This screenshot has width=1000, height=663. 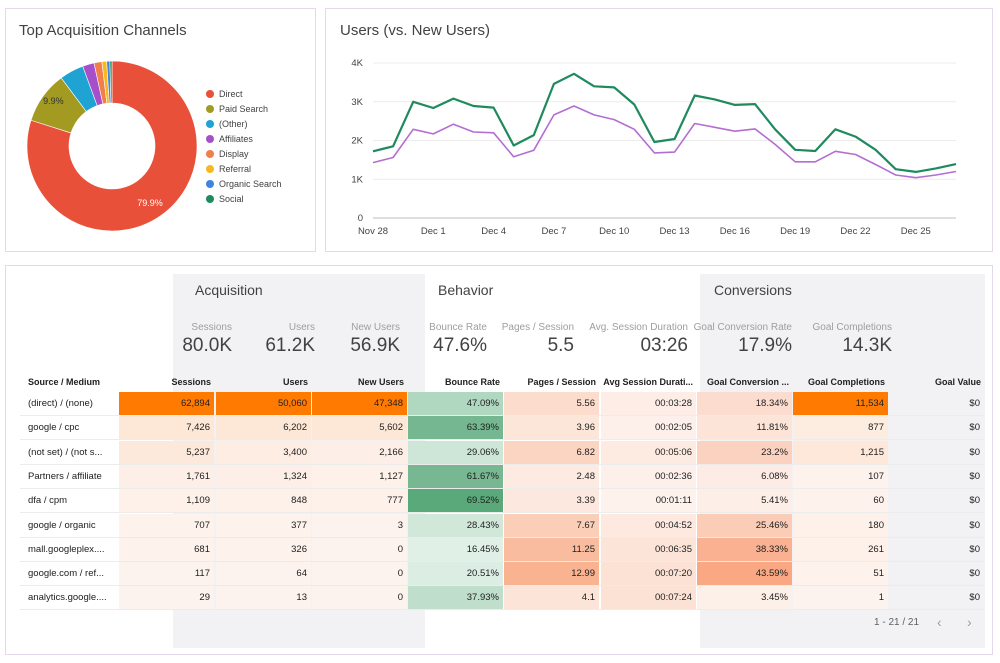 I want to click on y-tick-label: 3K, so click(x=357, y=102).